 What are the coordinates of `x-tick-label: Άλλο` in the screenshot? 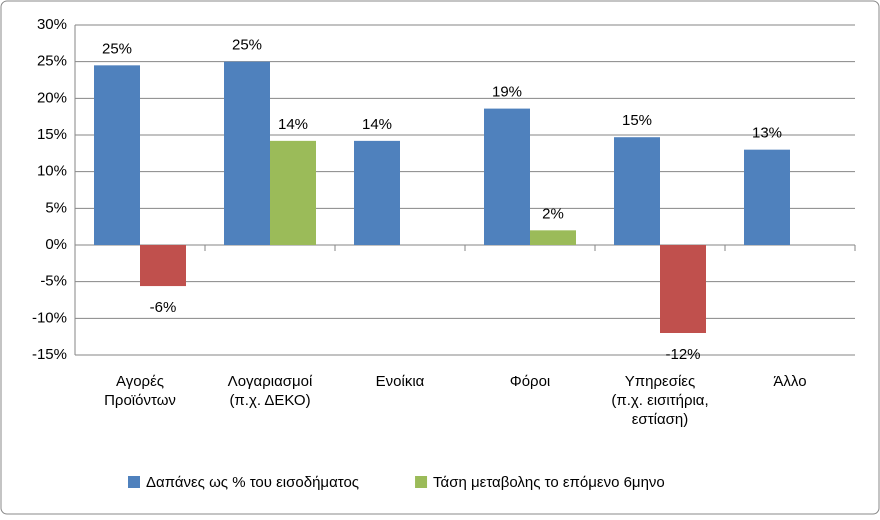 It's located at (789, 381).